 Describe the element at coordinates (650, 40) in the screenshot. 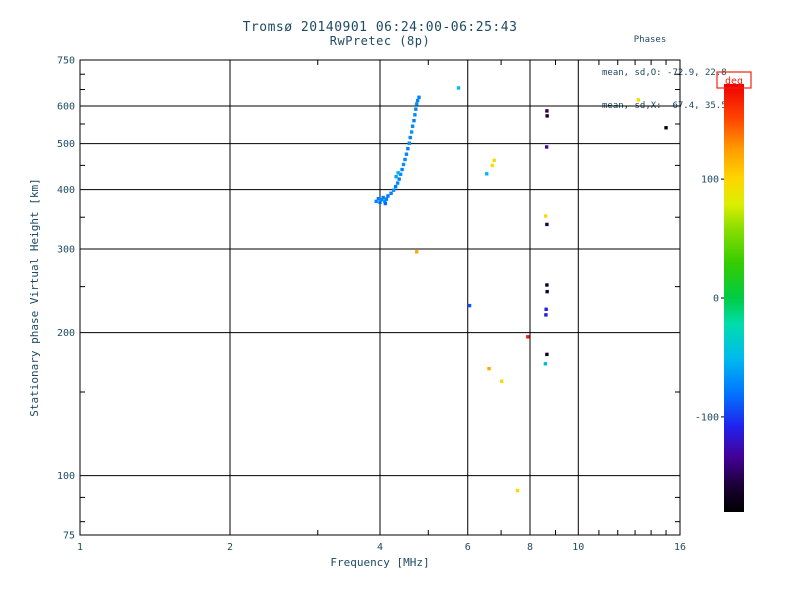

I see `phase-stats-header: Phases` at that location.